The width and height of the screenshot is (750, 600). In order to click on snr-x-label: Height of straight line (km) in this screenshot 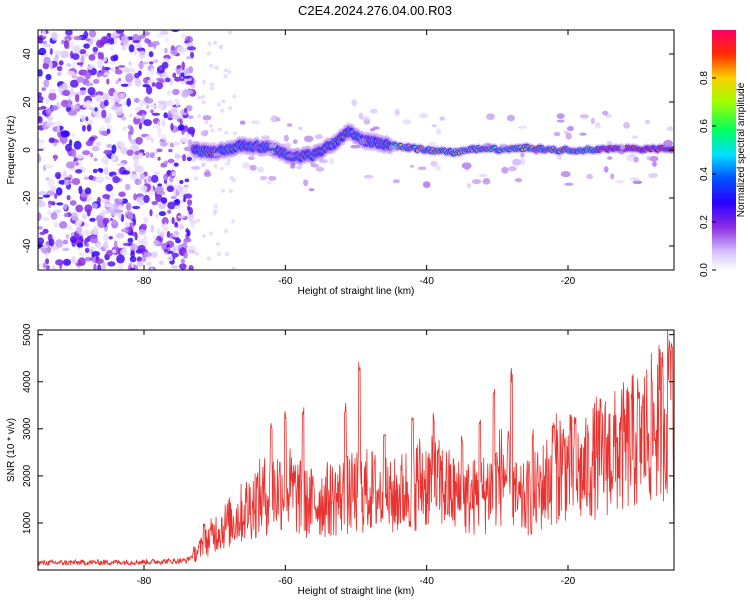, I will do `click(356, 591)`.